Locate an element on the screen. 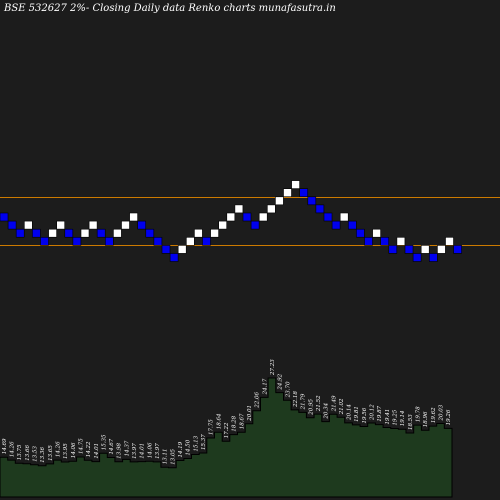 Image resolution: width=500 pixels, height=500 pixels. value-label: 14.67 is located at coordinates (112, 446).